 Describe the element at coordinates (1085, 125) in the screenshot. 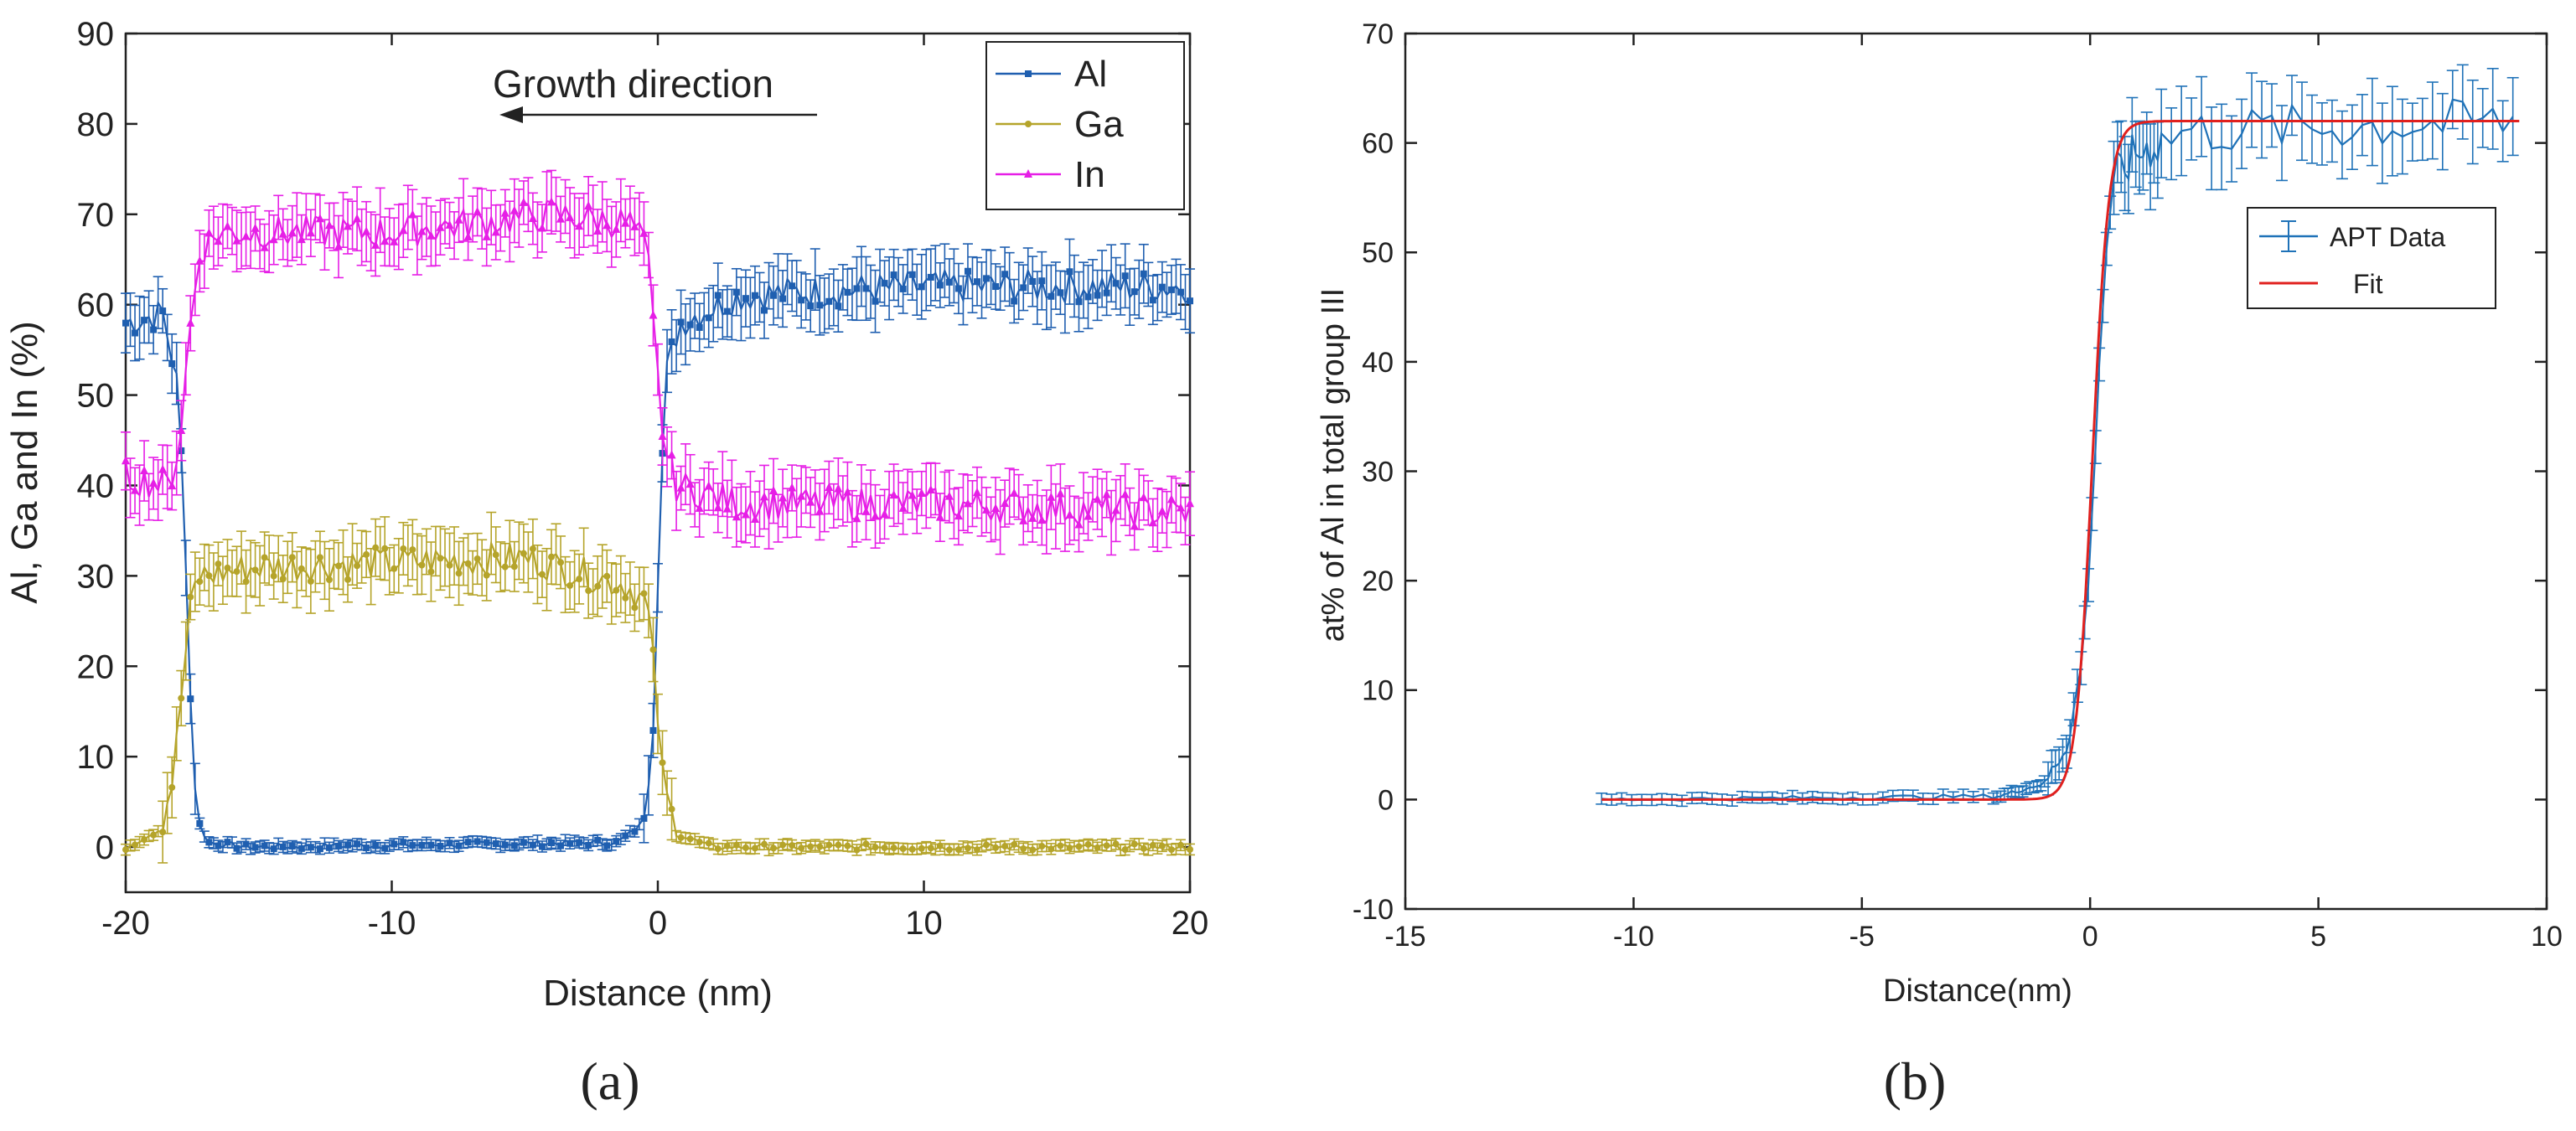

I see `chart-a-legend: Al Ga In` at that location.